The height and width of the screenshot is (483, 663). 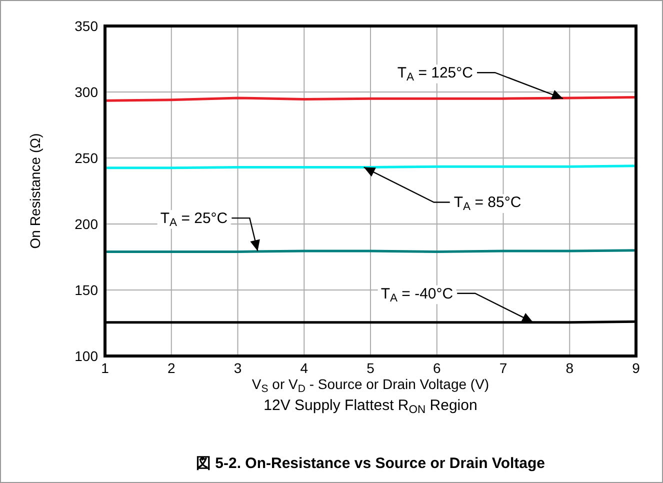 What do you see at coordinates (86, 356) in the screenshot?
I see `y-tick-label: 100` at bounding box center [86, 356].